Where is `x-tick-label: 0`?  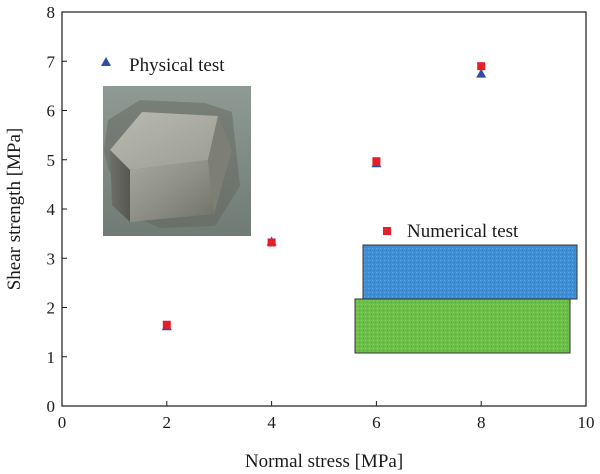
x-tick-label: 0 is located at coordinates (62, 422).